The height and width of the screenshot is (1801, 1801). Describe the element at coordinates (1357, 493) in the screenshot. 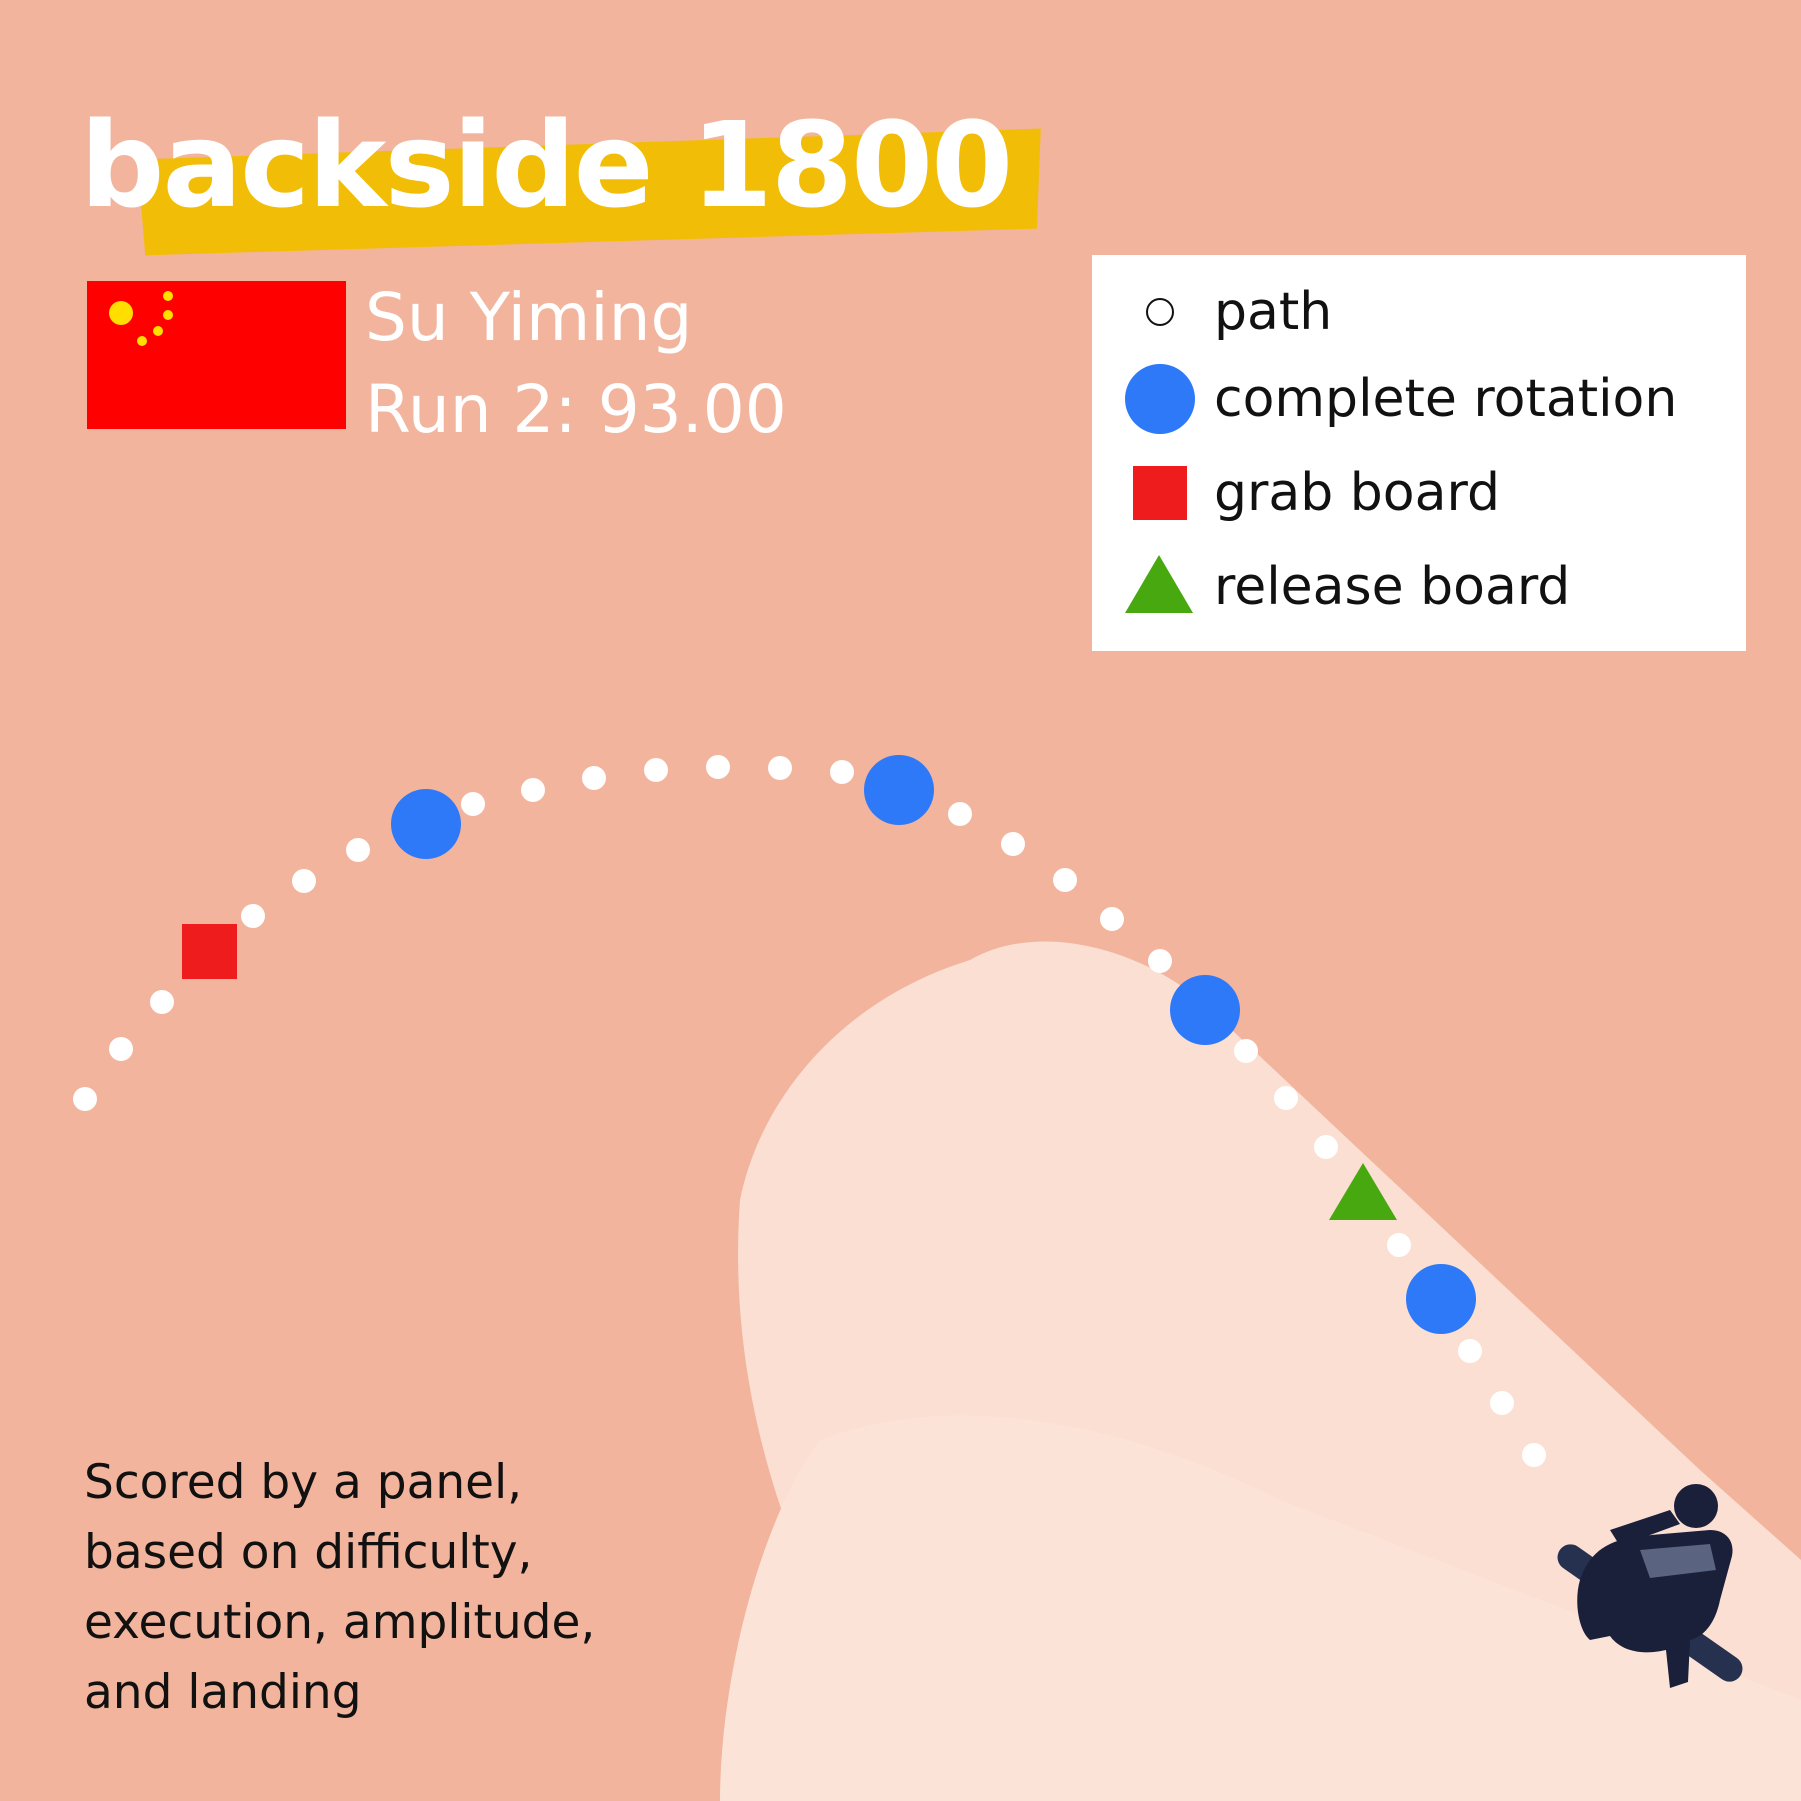

I see `legend-label-grab: grab board` at that location.